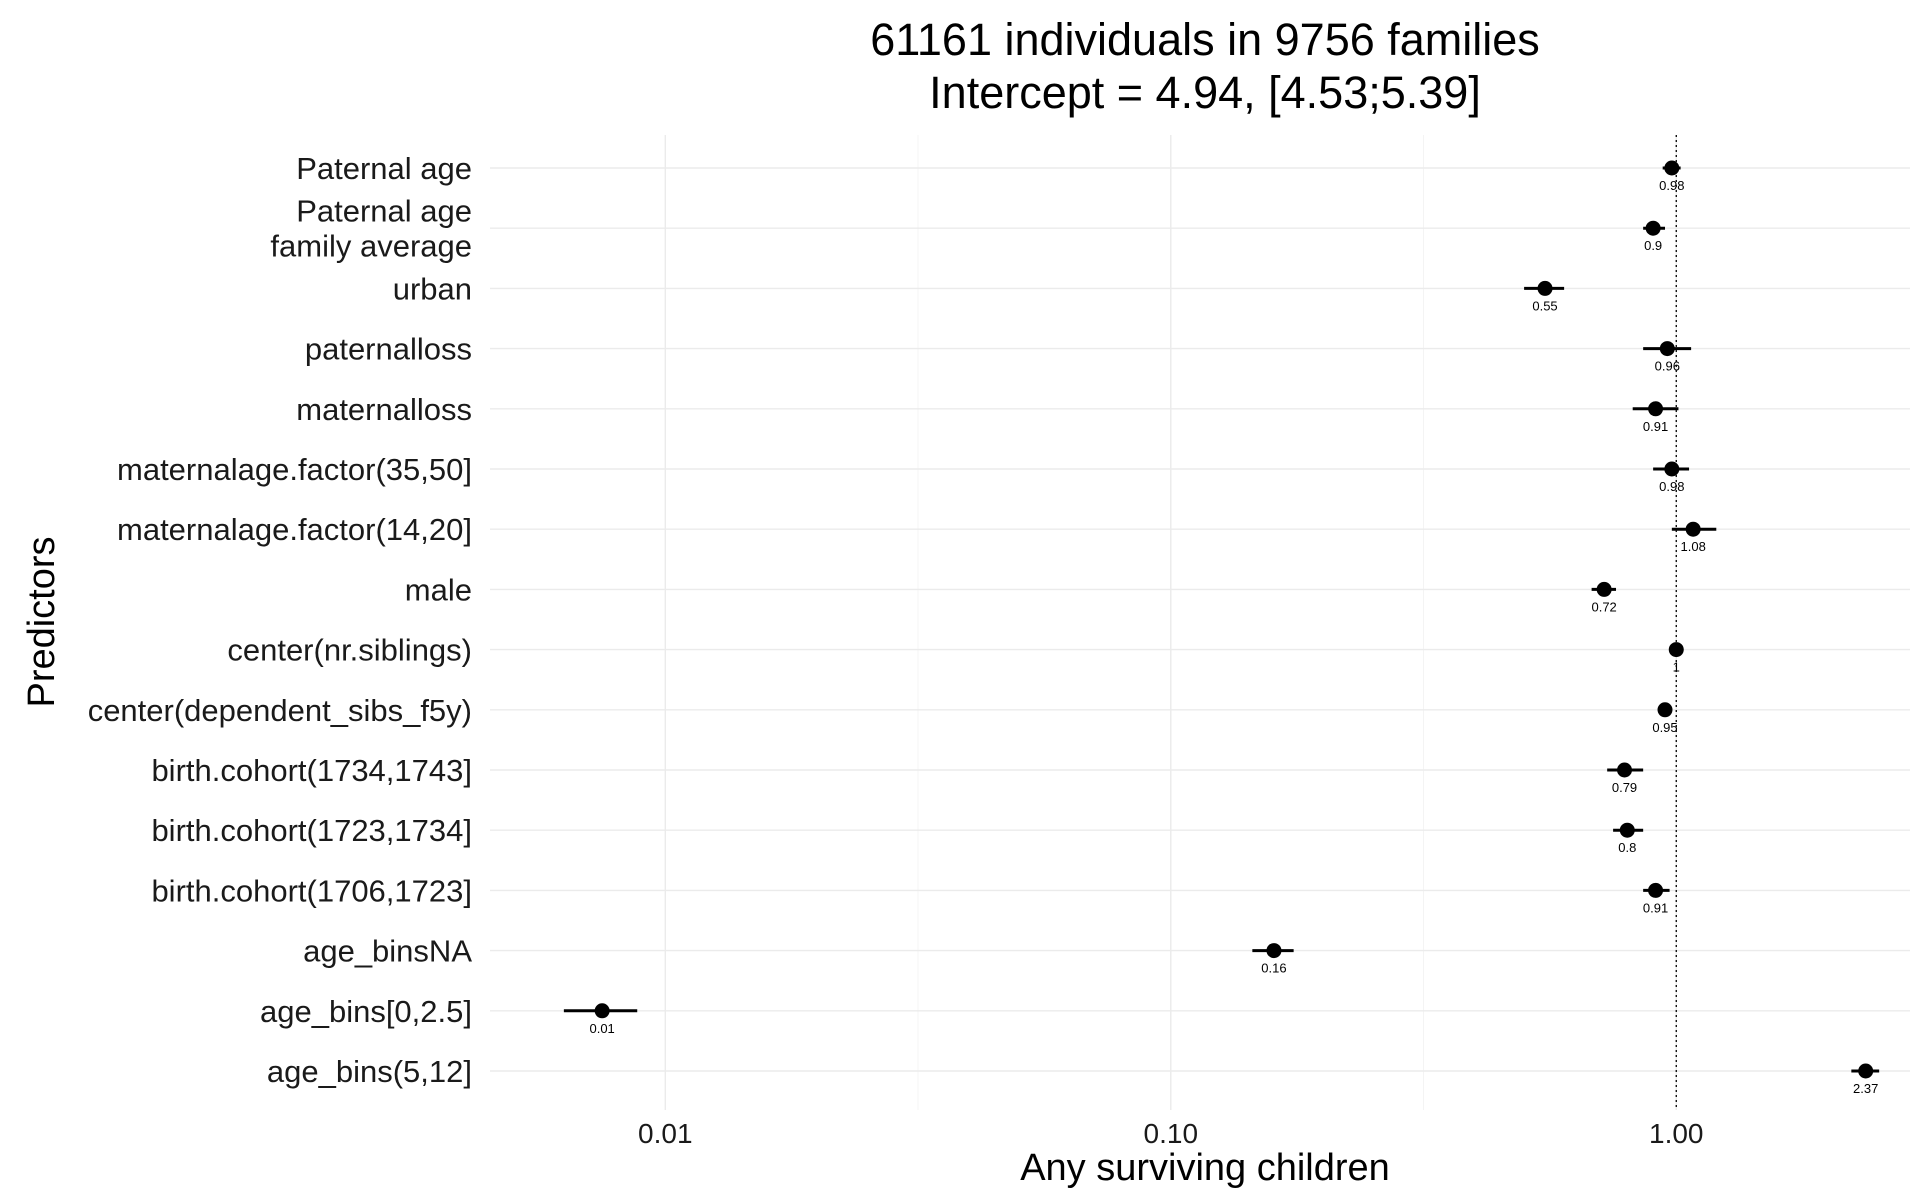 The width and height of the screenshot is (1920, 1200). What do you see at coordinates (1664, 727) in the screenshot?
I see `value-label: 0.95` at bounding box center [1664, 727].